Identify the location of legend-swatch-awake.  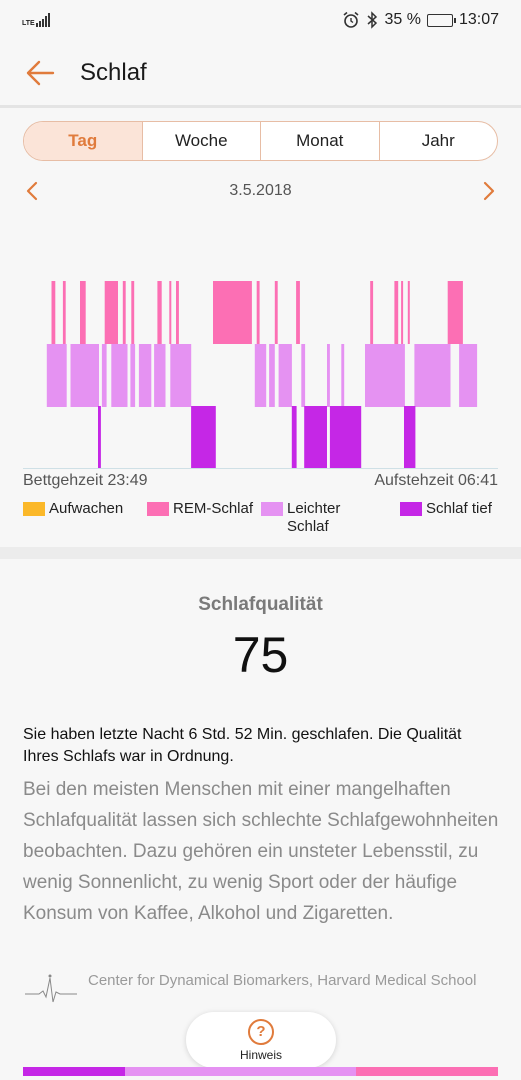
(34, 509).